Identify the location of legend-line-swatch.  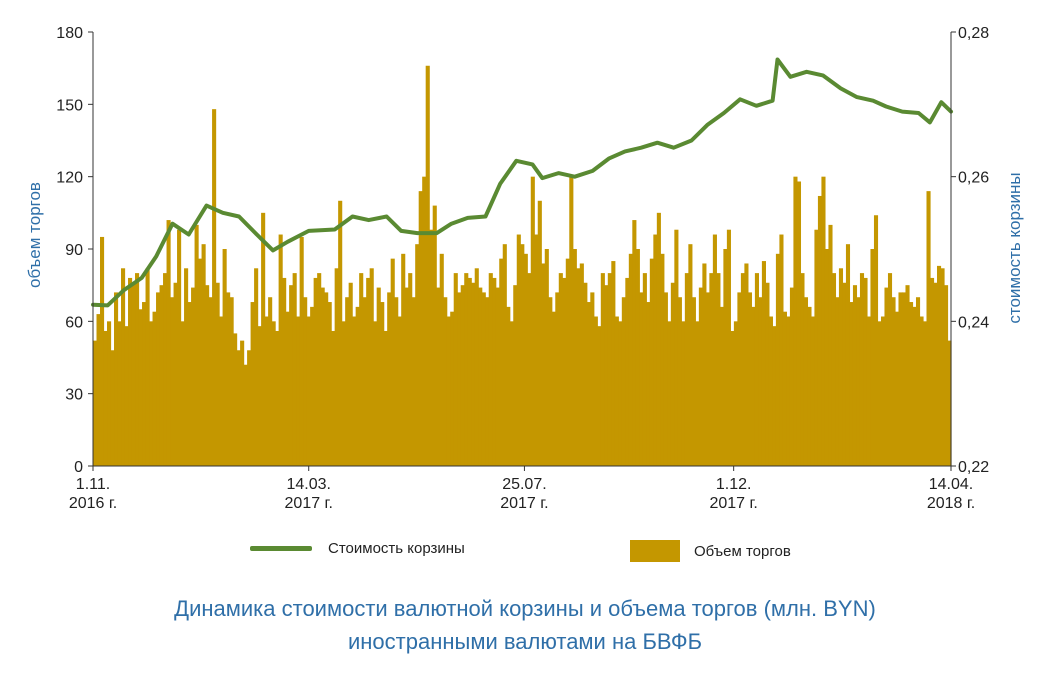
(281, 548).